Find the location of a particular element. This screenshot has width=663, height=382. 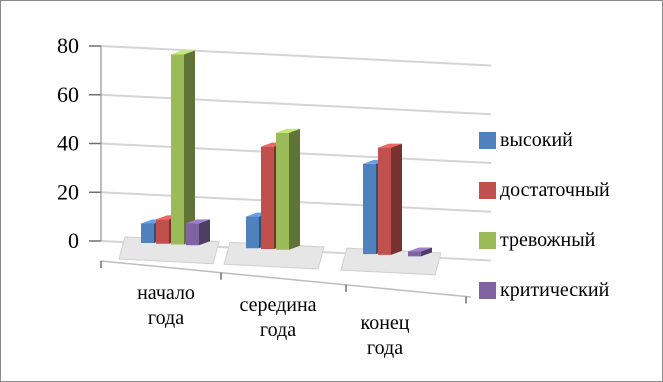

legend-item-vysokiy: высокий is located at coordinates (569, 140).